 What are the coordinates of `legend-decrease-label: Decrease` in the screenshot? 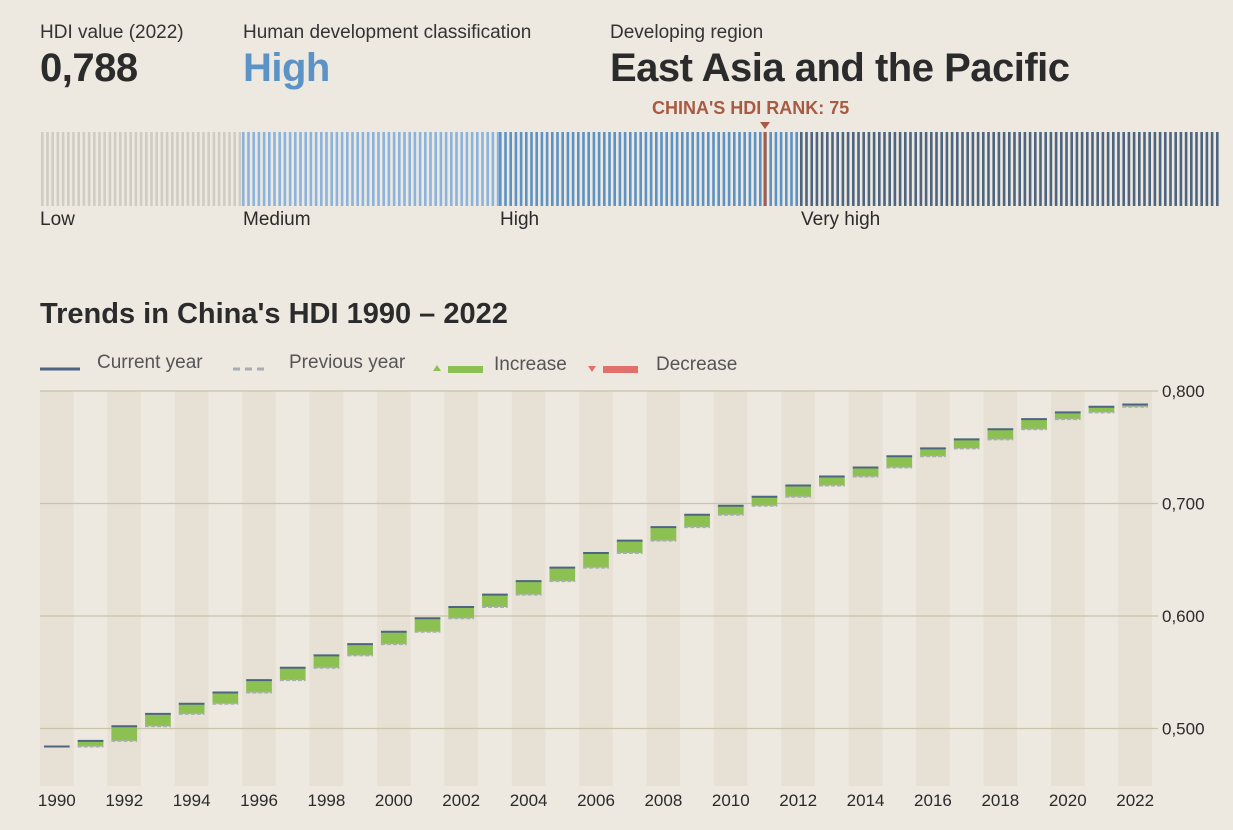 It's located at (697, 364).